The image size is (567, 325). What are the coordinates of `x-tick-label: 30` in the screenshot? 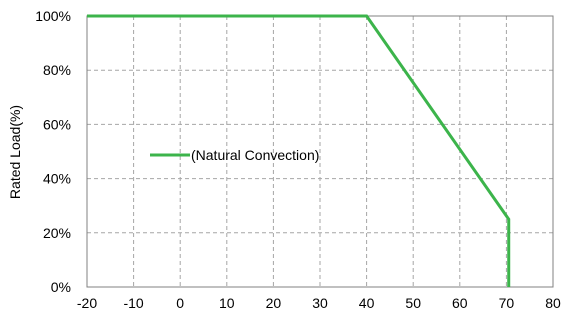 It's located at (320, 303).